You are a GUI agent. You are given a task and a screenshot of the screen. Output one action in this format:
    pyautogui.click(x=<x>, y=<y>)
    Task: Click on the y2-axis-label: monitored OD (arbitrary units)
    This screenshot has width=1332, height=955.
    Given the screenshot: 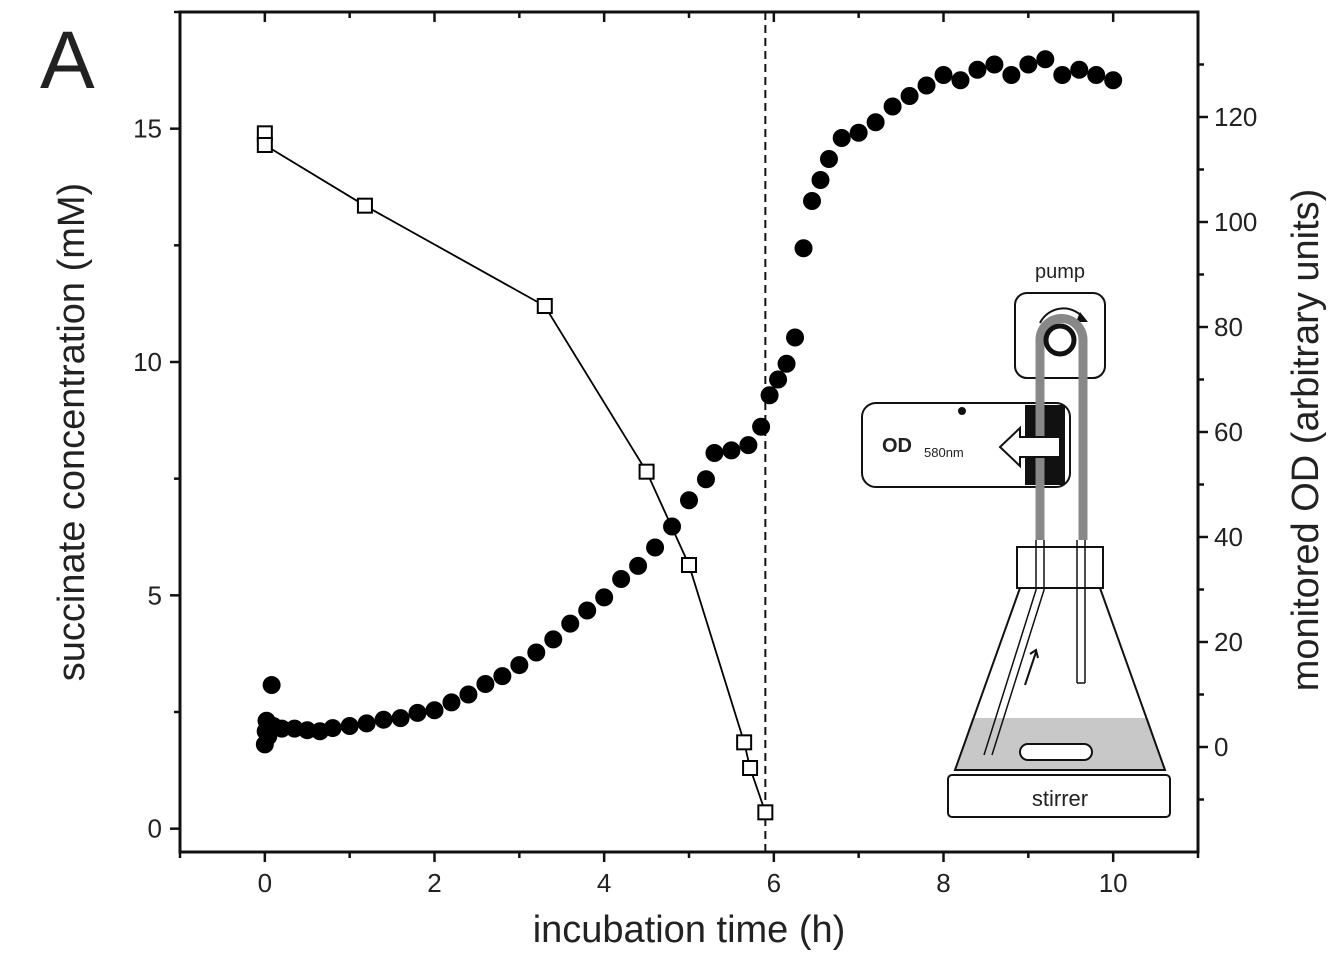 What is the action you would take?
    pyautogui.click(x=1306, y=440)
    